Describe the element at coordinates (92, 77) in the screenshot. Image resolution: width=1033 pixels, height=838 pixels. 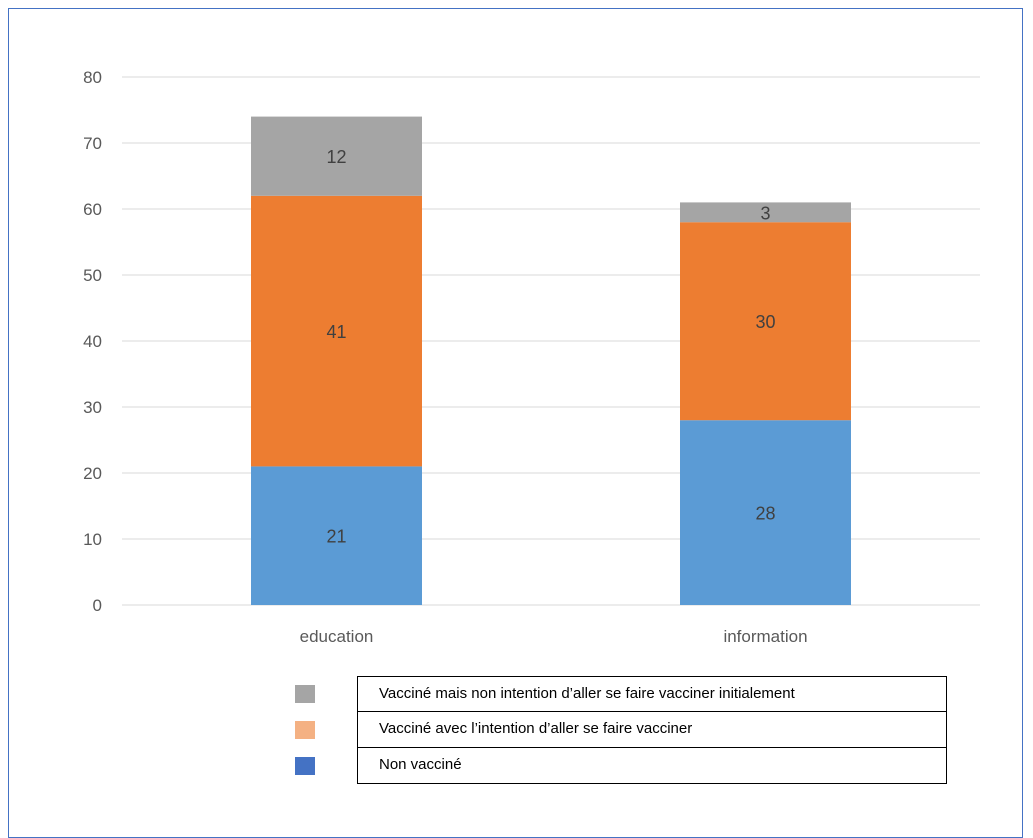
I see `y-tick-label: 80` at that location.